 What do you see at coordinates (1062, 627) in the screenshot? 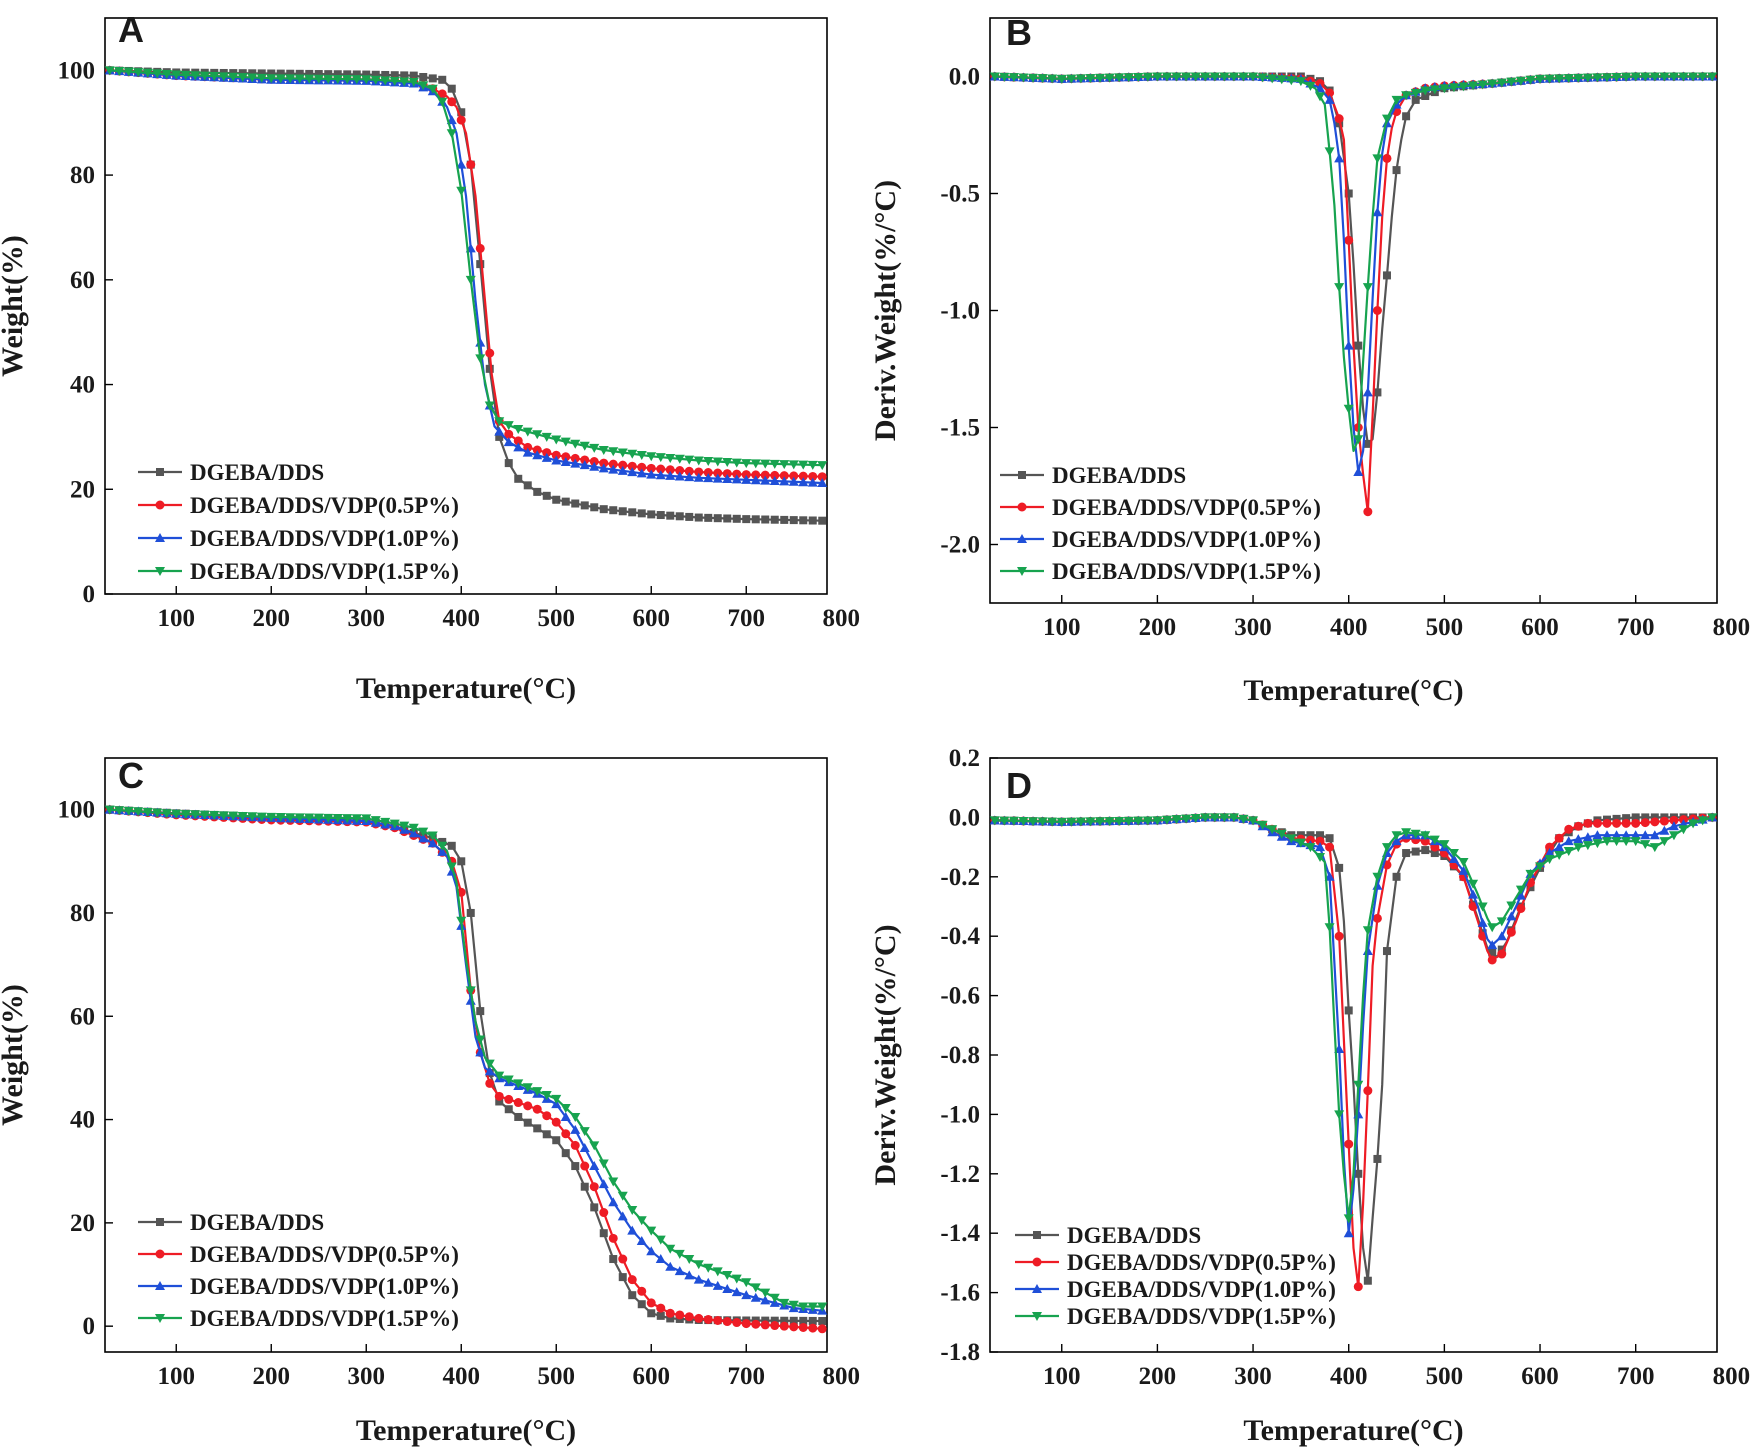
I see `x-tick-label: 100` at bounding box center [1062, 627].